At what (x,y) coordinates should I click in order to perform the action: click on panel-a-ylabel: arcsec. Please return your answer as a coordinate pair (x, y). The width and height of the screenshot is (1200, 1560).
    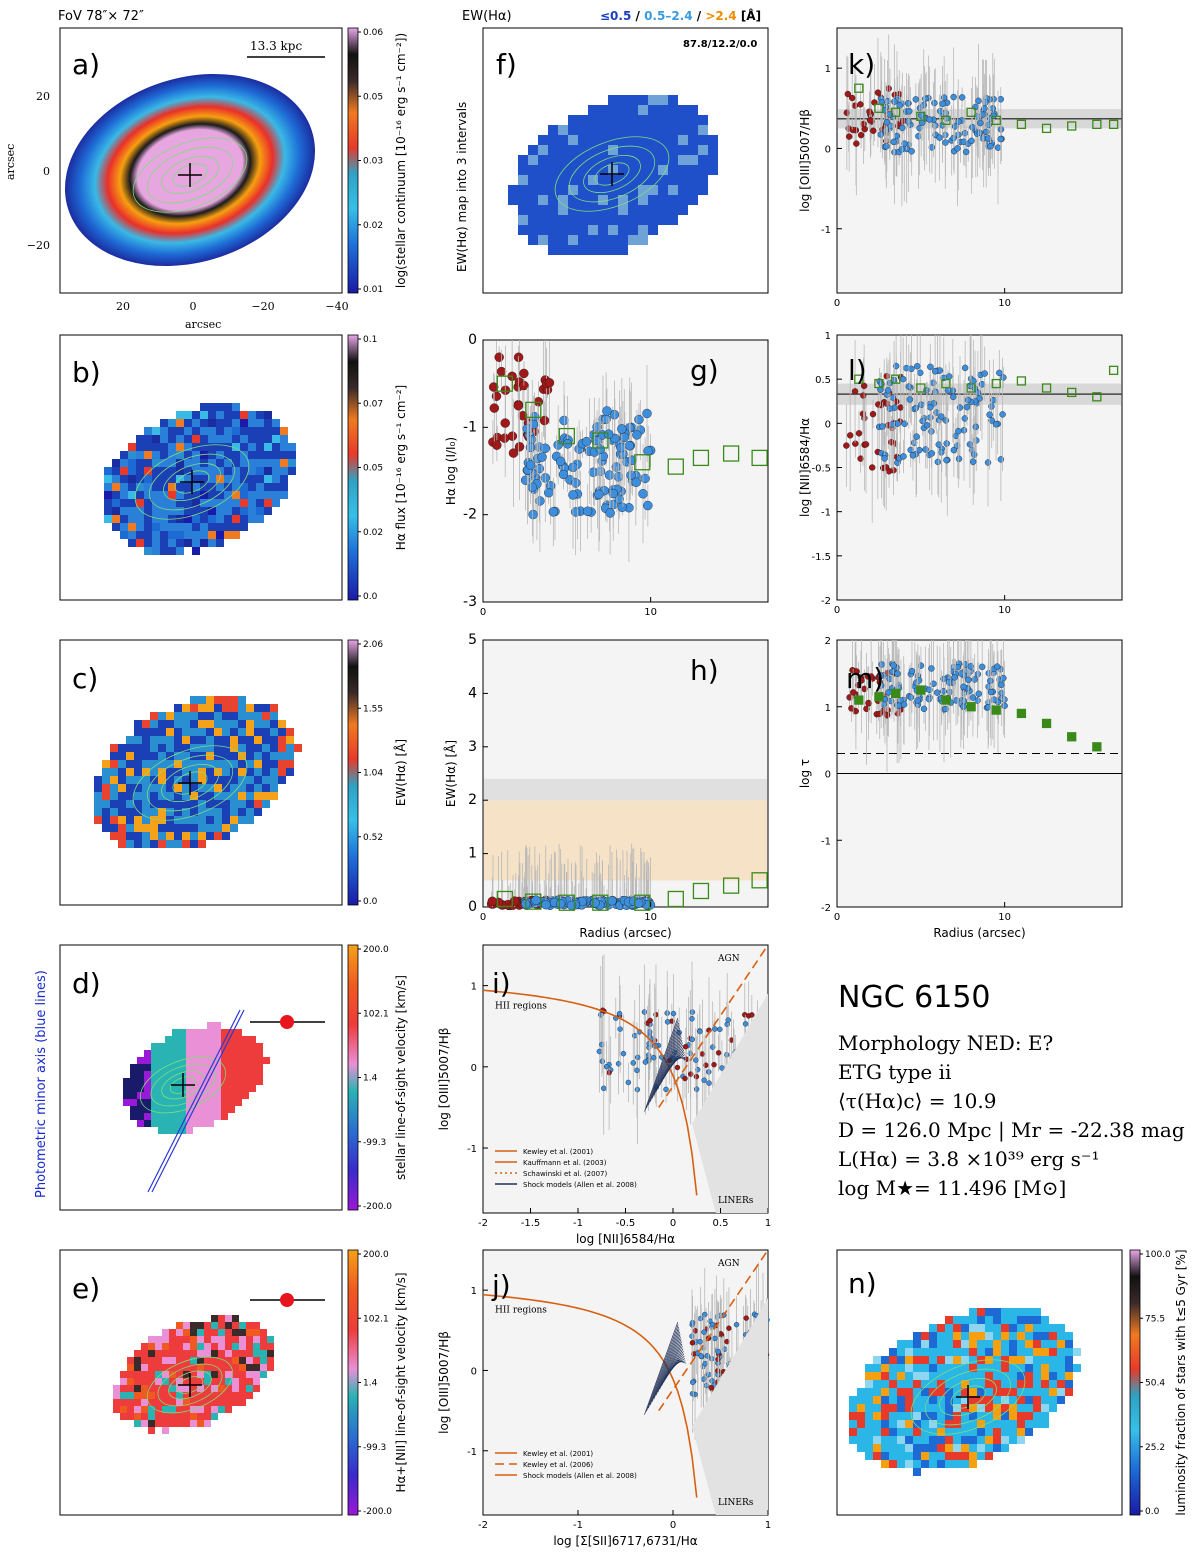
    Looking at the image, I should click on (10, 162).